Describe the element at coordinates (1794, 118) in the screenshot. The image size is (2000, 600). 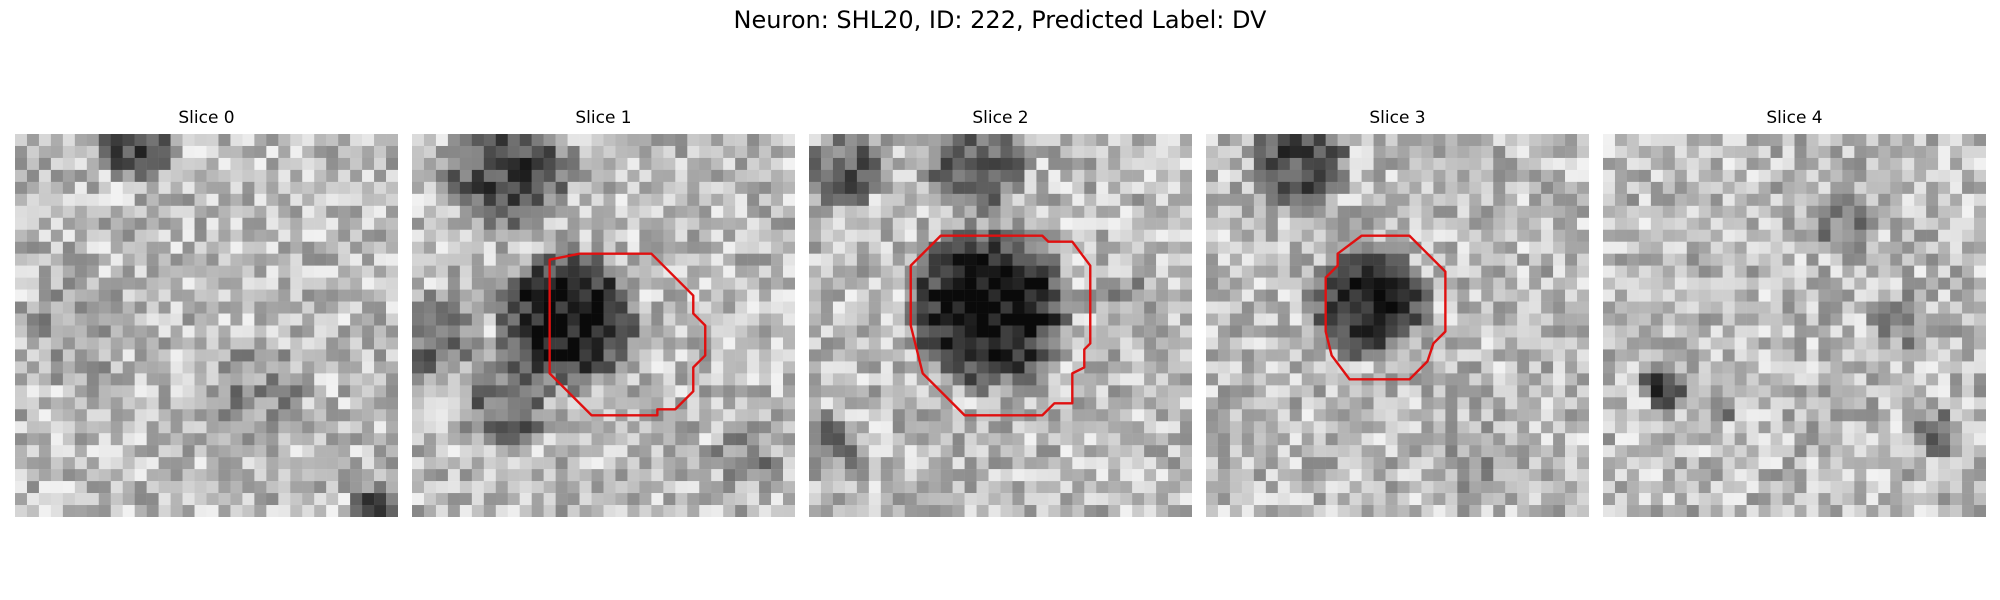
I see `slice-4-title: Slice 4` at that location.